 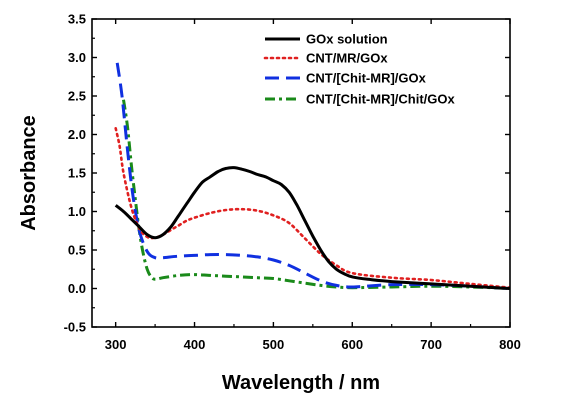 What do you see at coordinates (77, 288) in the screenshot?
I see `y-tick-label: 0.0` at bounding box center [77, 288].